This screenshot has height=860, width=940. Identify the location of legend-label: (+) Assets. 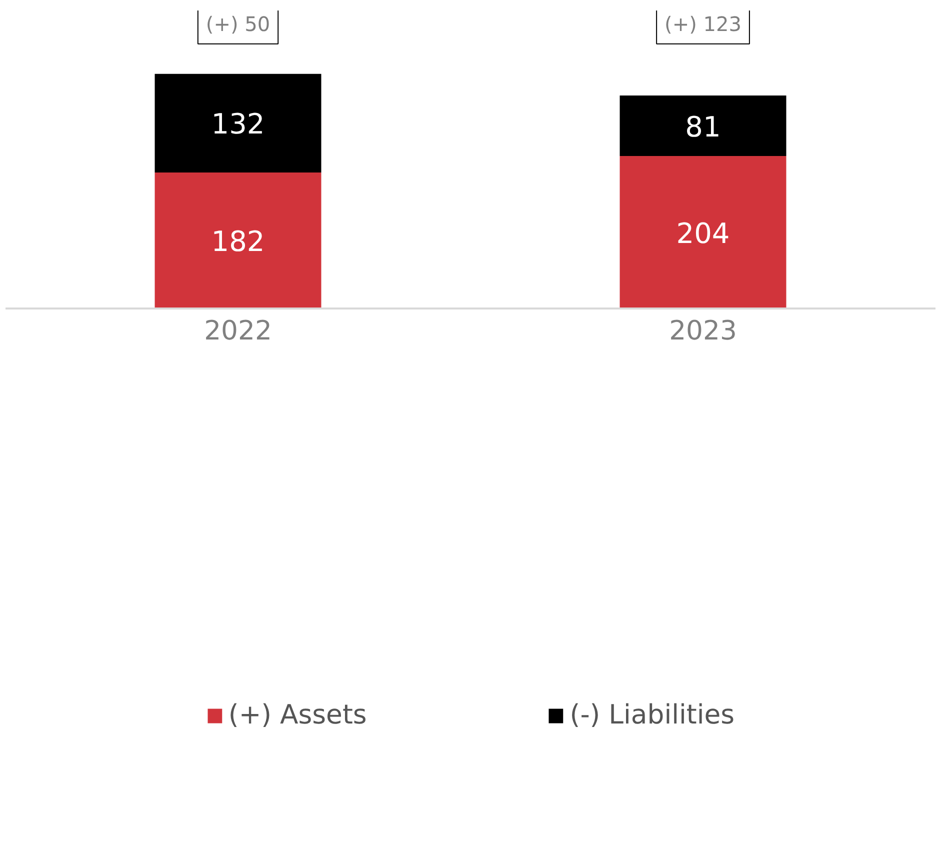
(297, 715).